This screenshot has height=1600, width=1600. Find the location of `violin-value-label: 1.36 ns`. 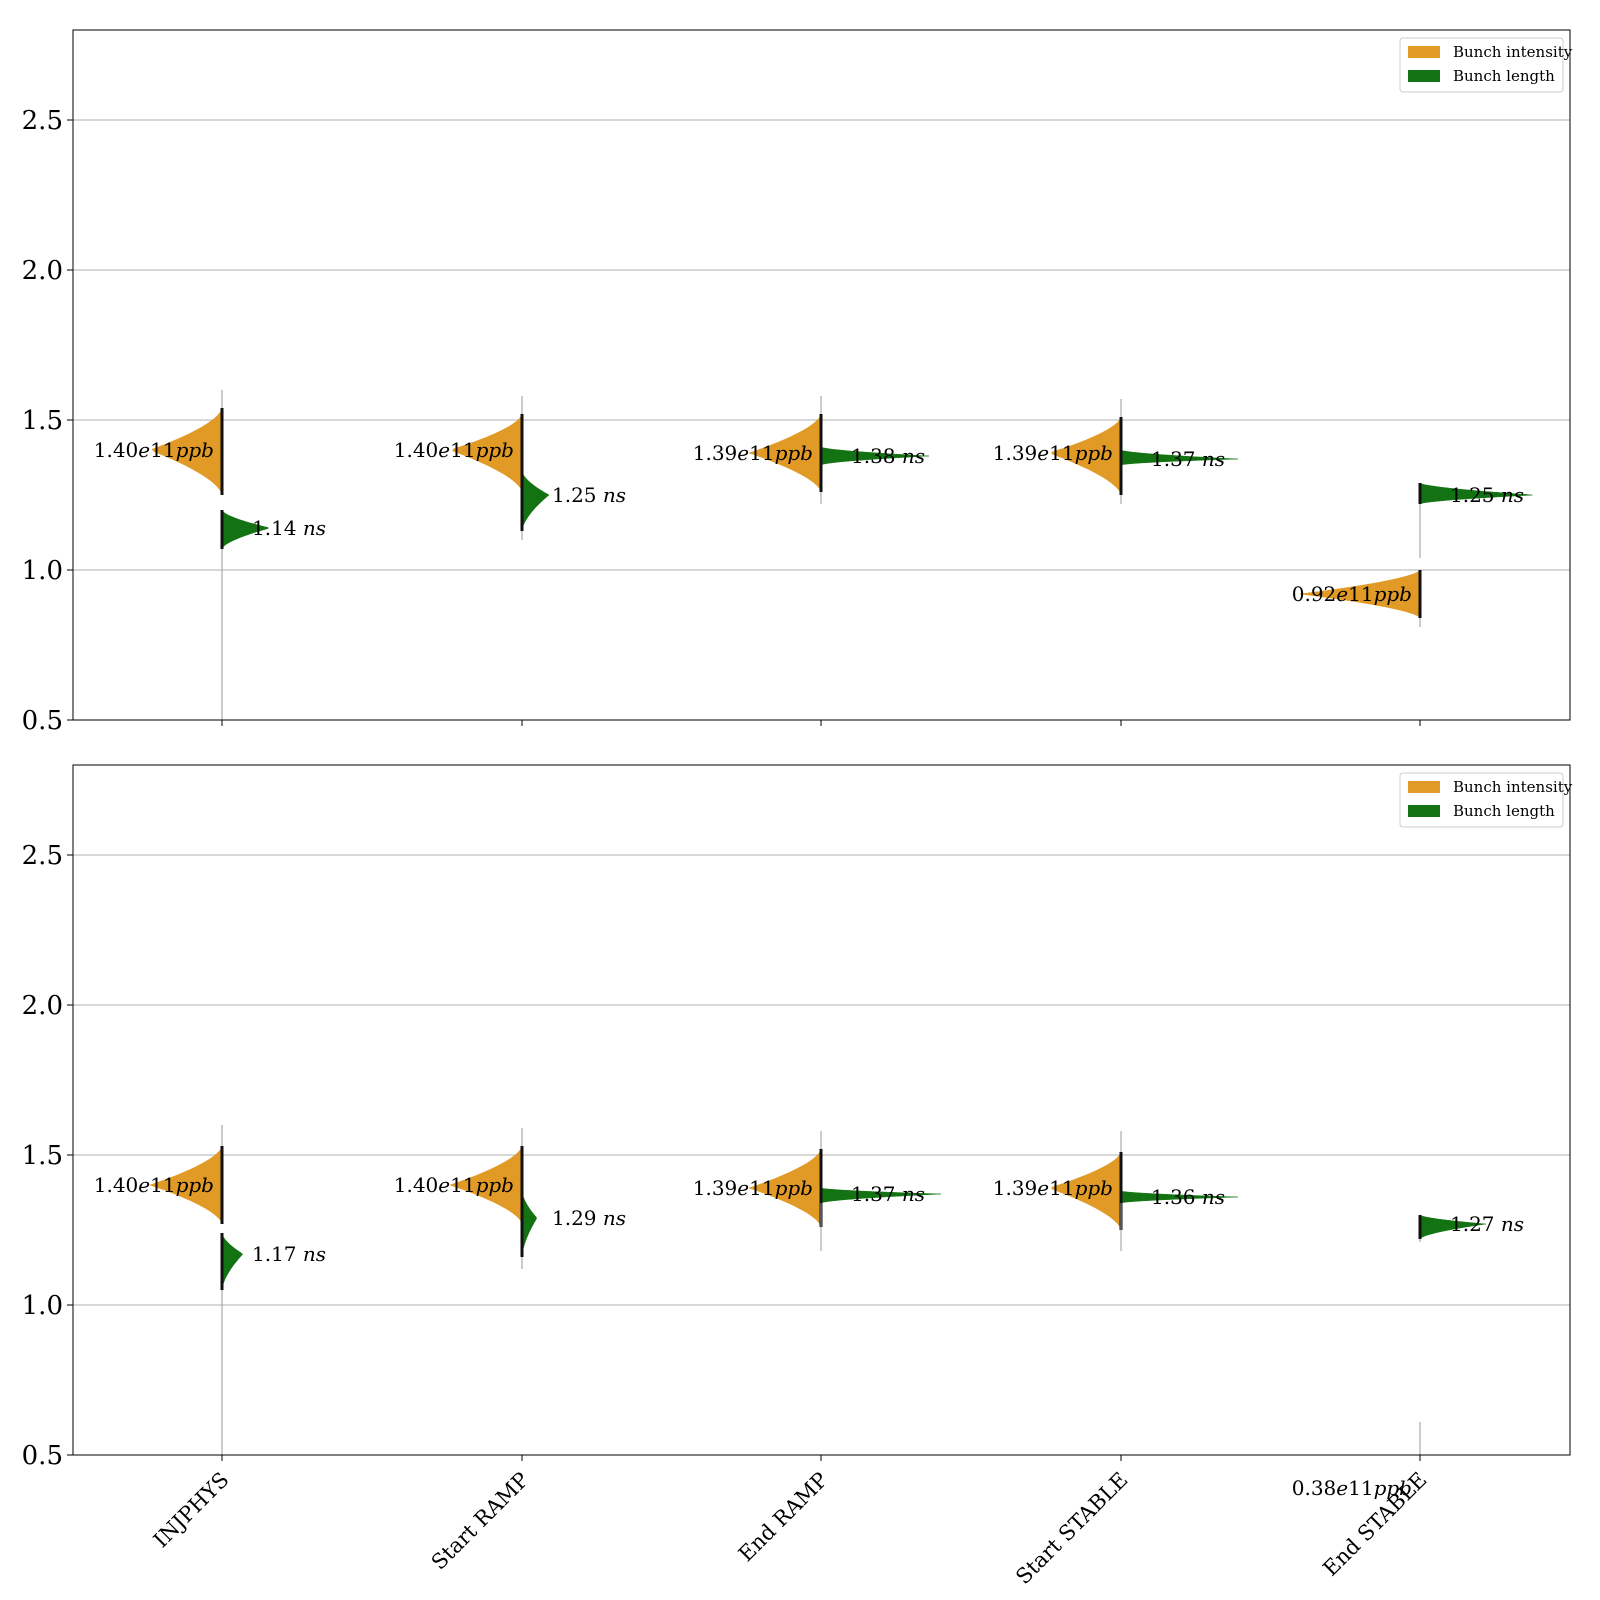

violin-value-label: 1.36 ns is located at coordinates (1188, 1197).